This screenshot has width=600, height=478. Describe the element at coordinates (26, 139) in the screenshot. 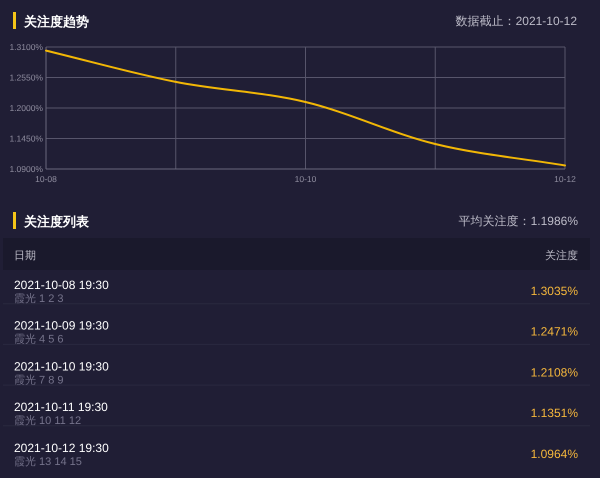

I see `y-tick-label: 1.1450%` at that location.